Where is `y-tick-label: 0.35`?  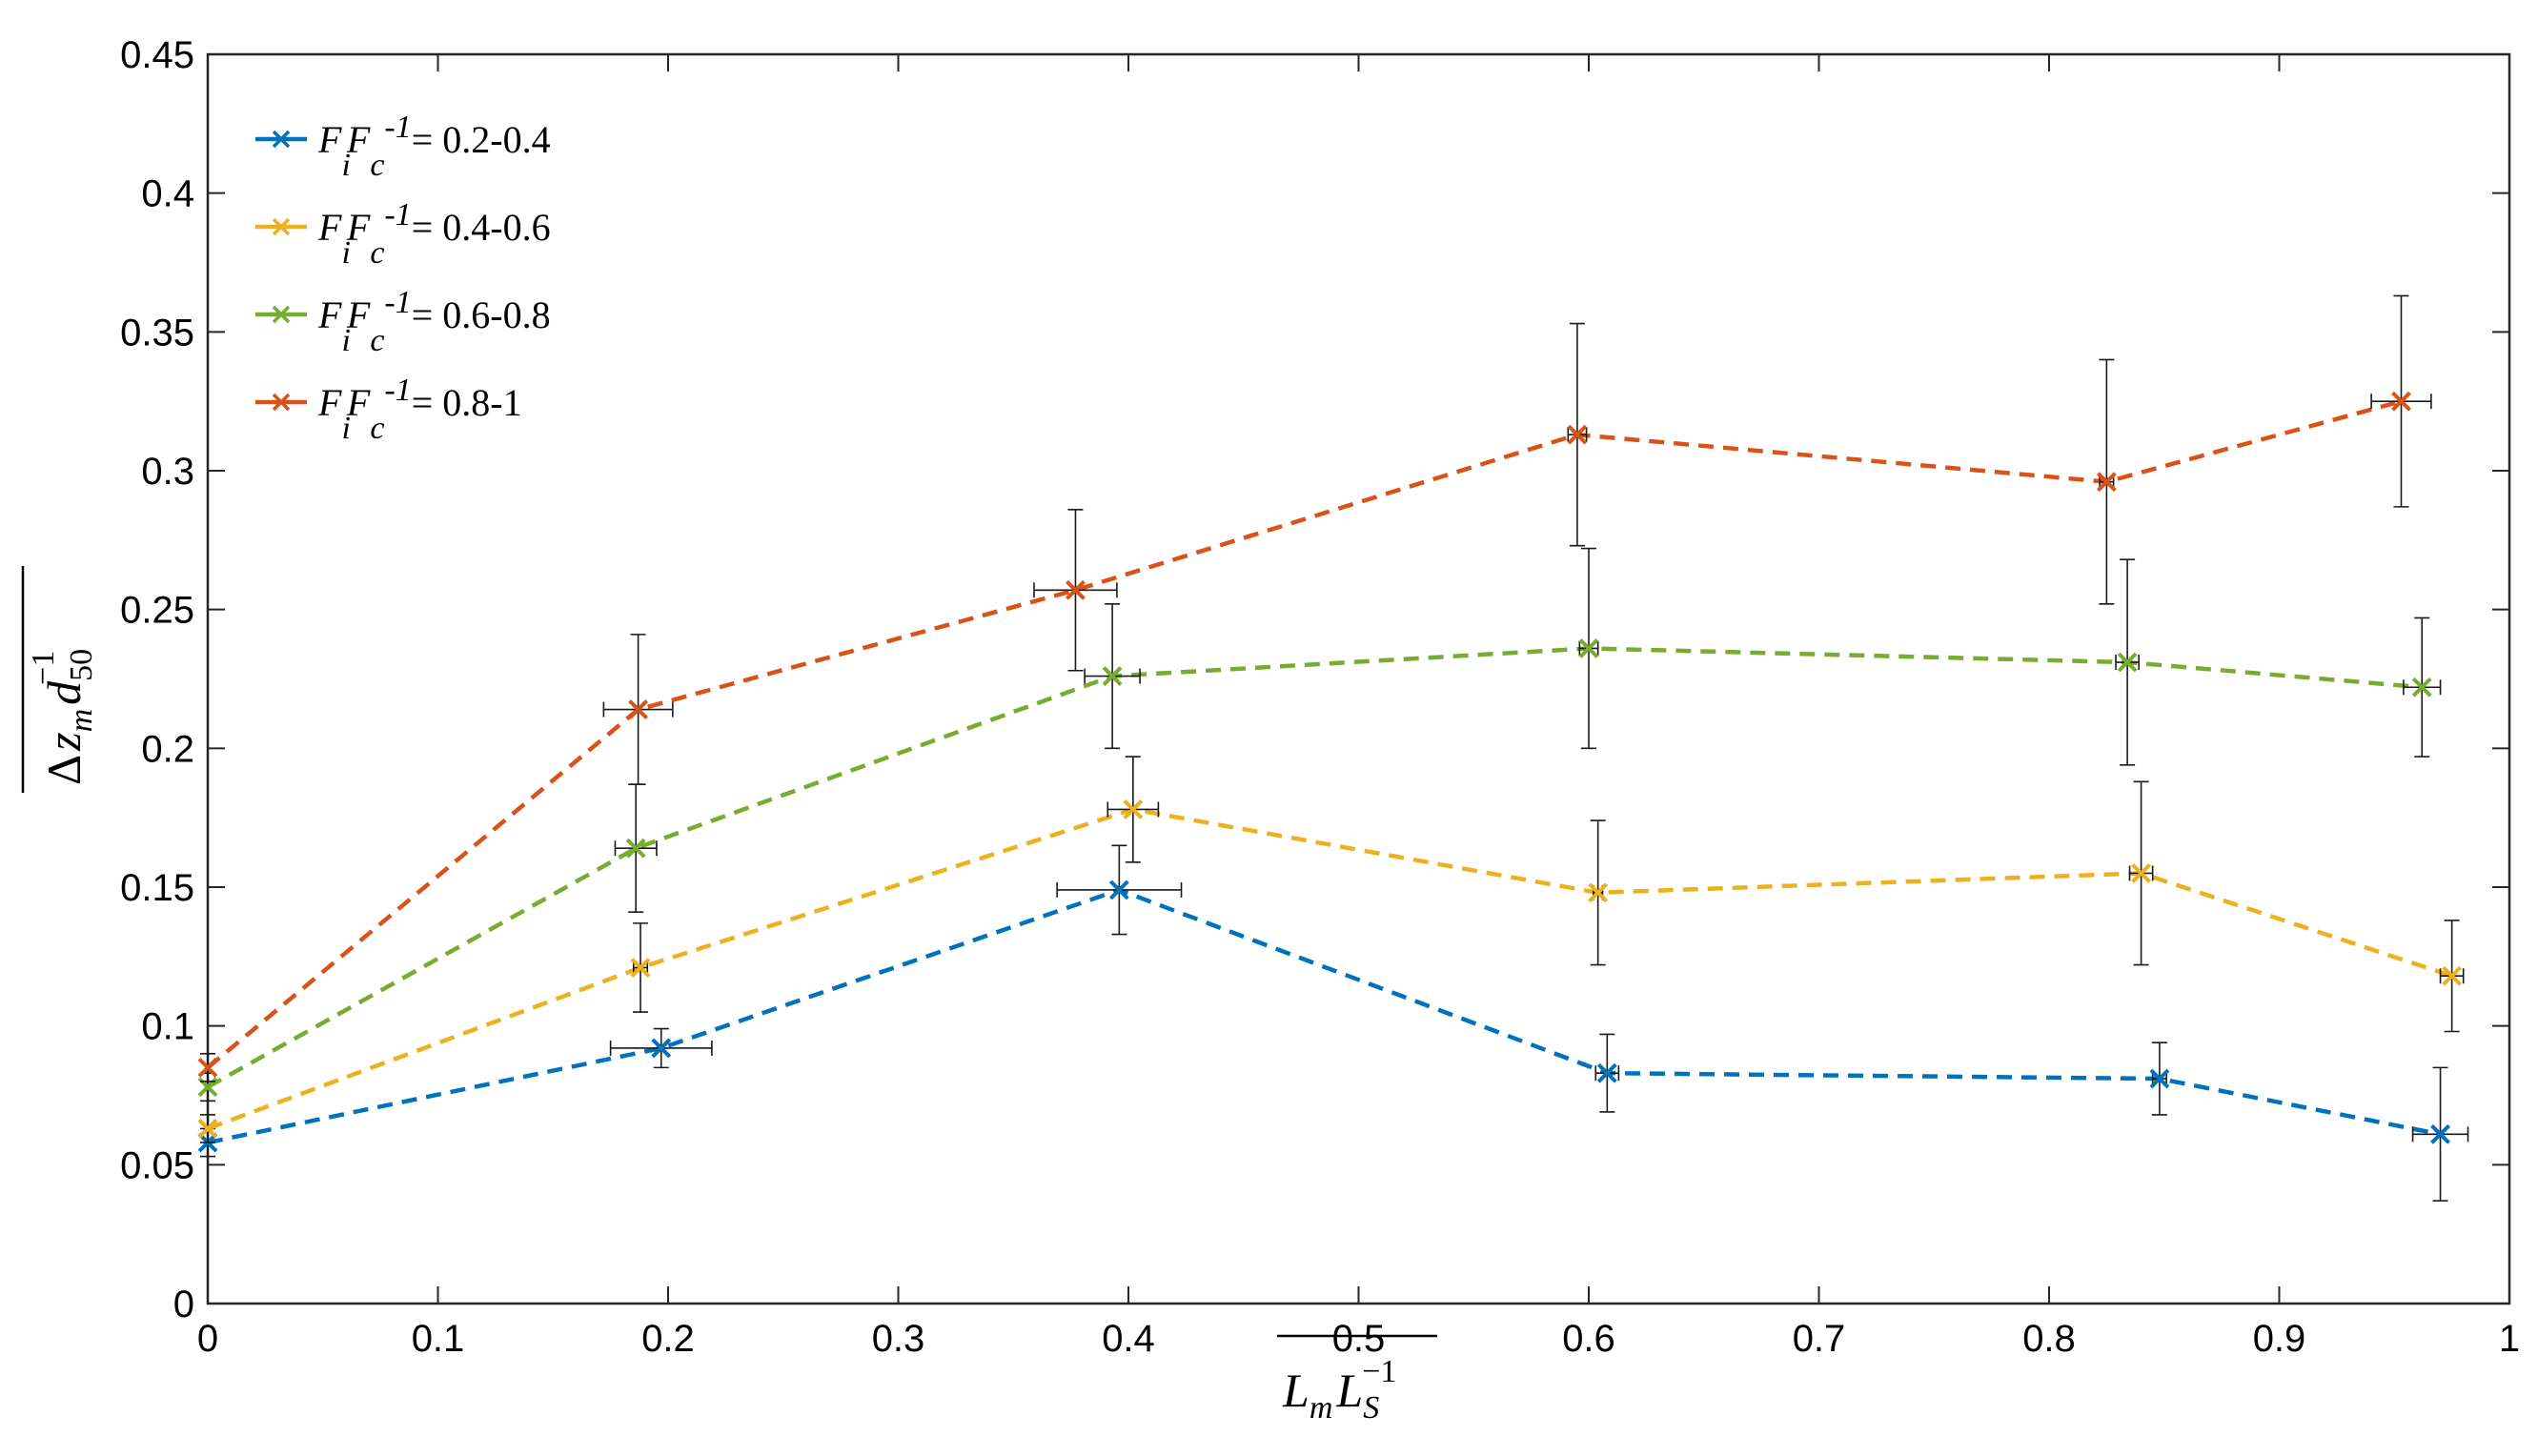 y-tick-label: 0.35 is located at coordinates (157, 333).